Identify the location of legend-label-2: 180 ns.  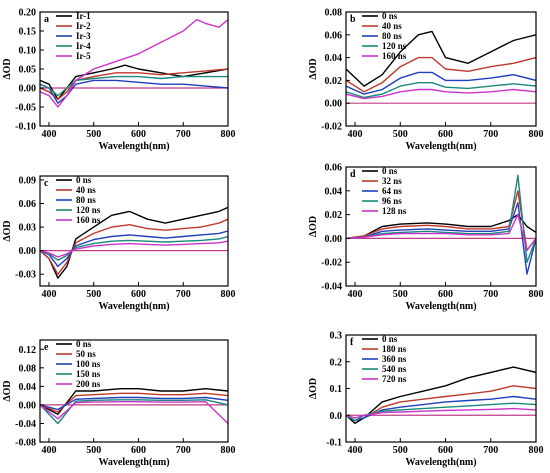
(394, 349).